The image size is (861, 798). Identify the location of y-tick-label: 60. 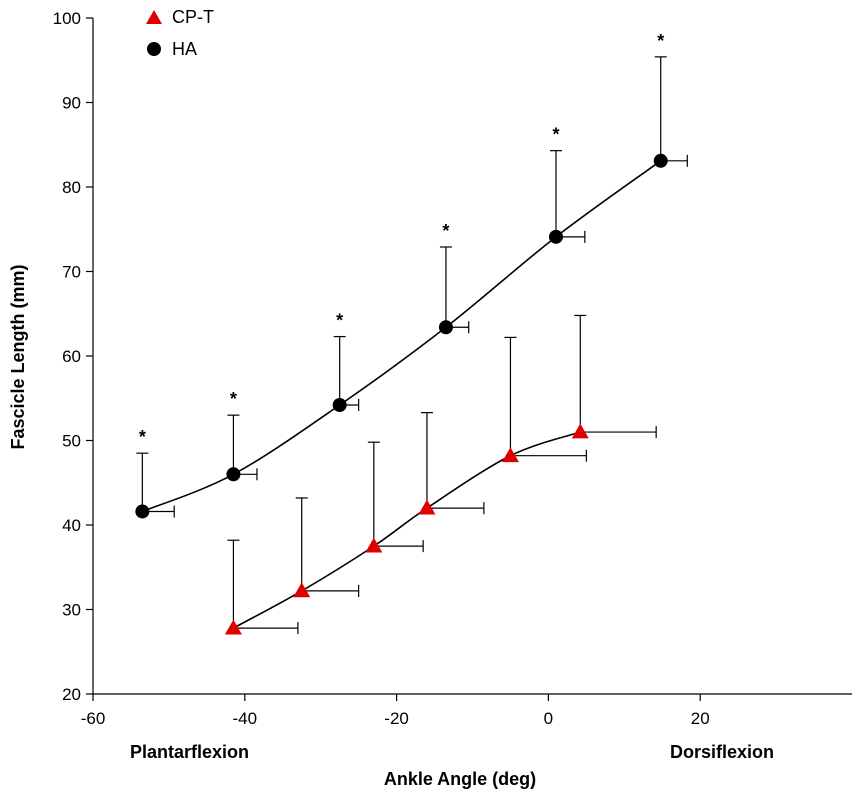
(71, 356).